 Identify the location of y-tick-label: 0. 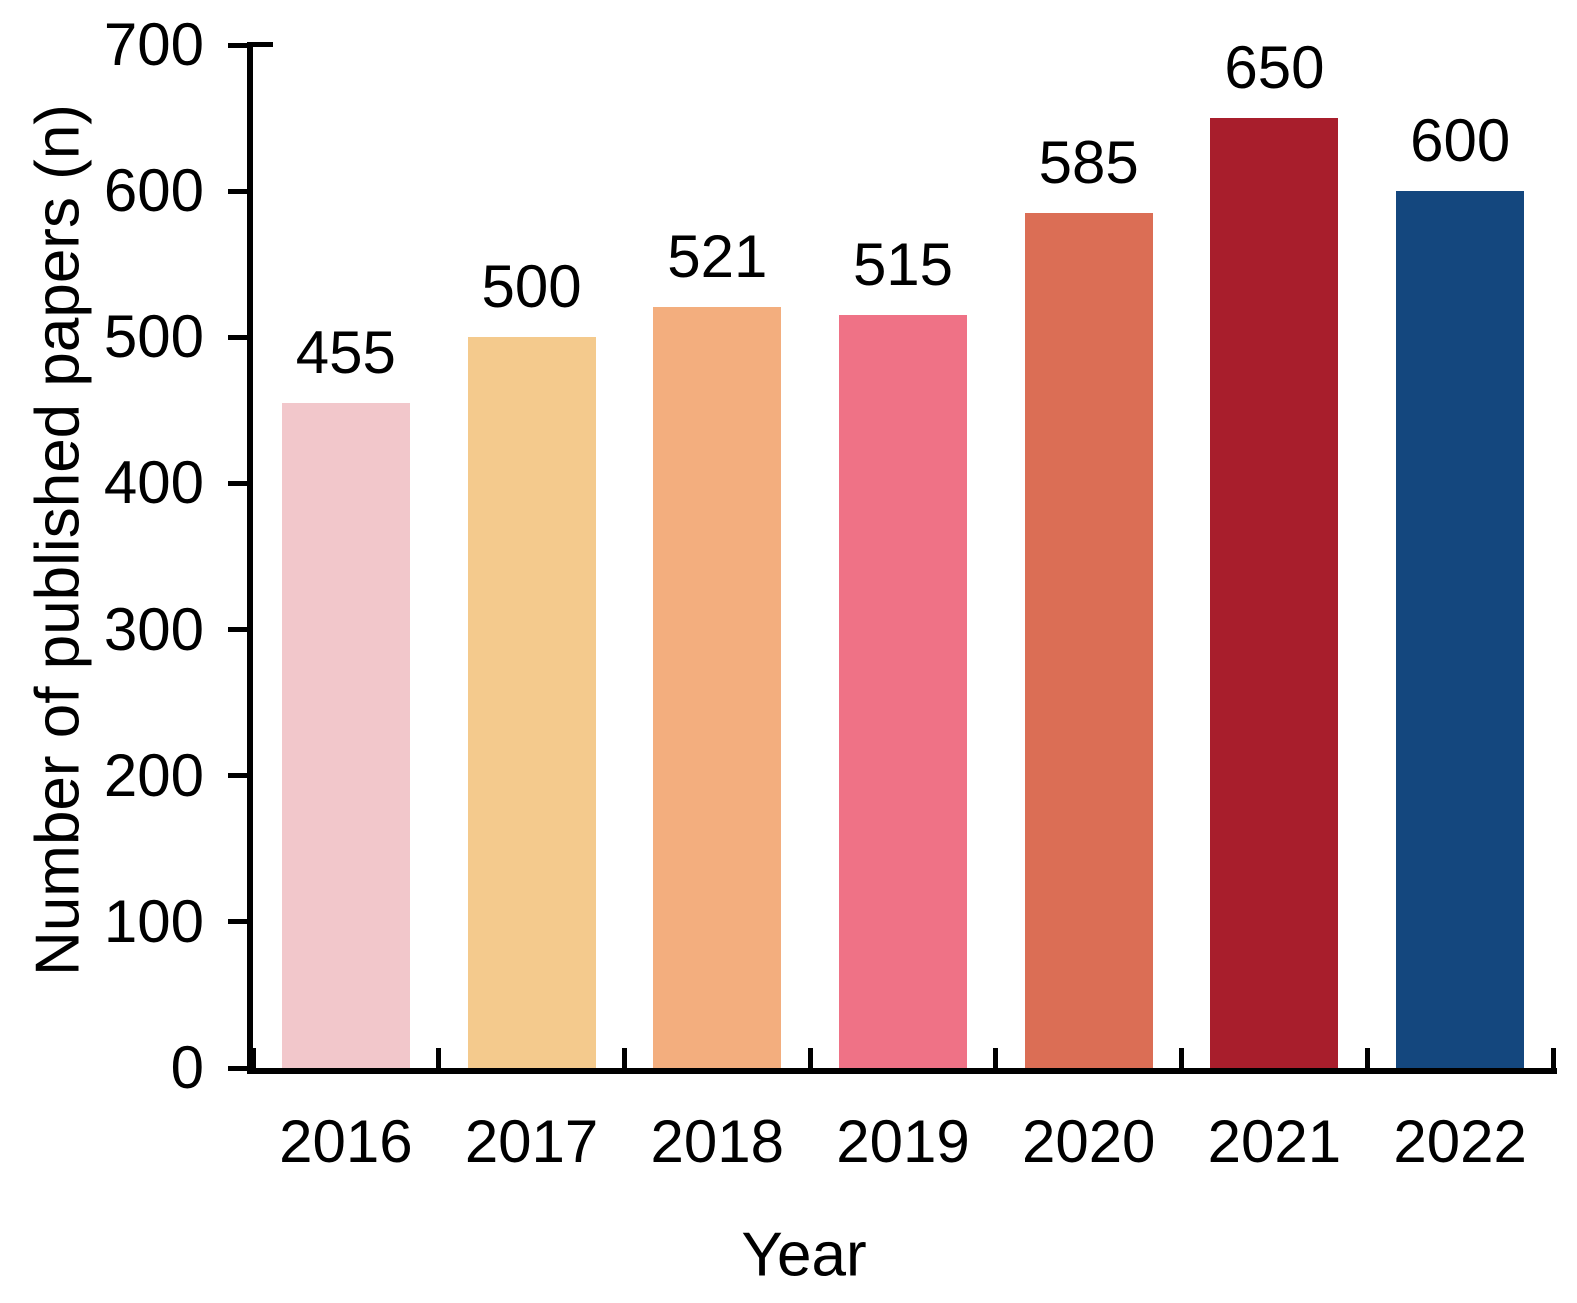
(187, 1067).